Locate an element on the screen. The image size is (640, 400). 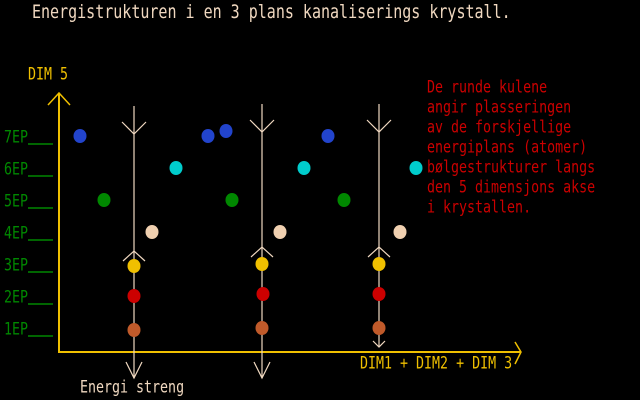
note-line: av de forskjellige is located at coordinates (499, 128).